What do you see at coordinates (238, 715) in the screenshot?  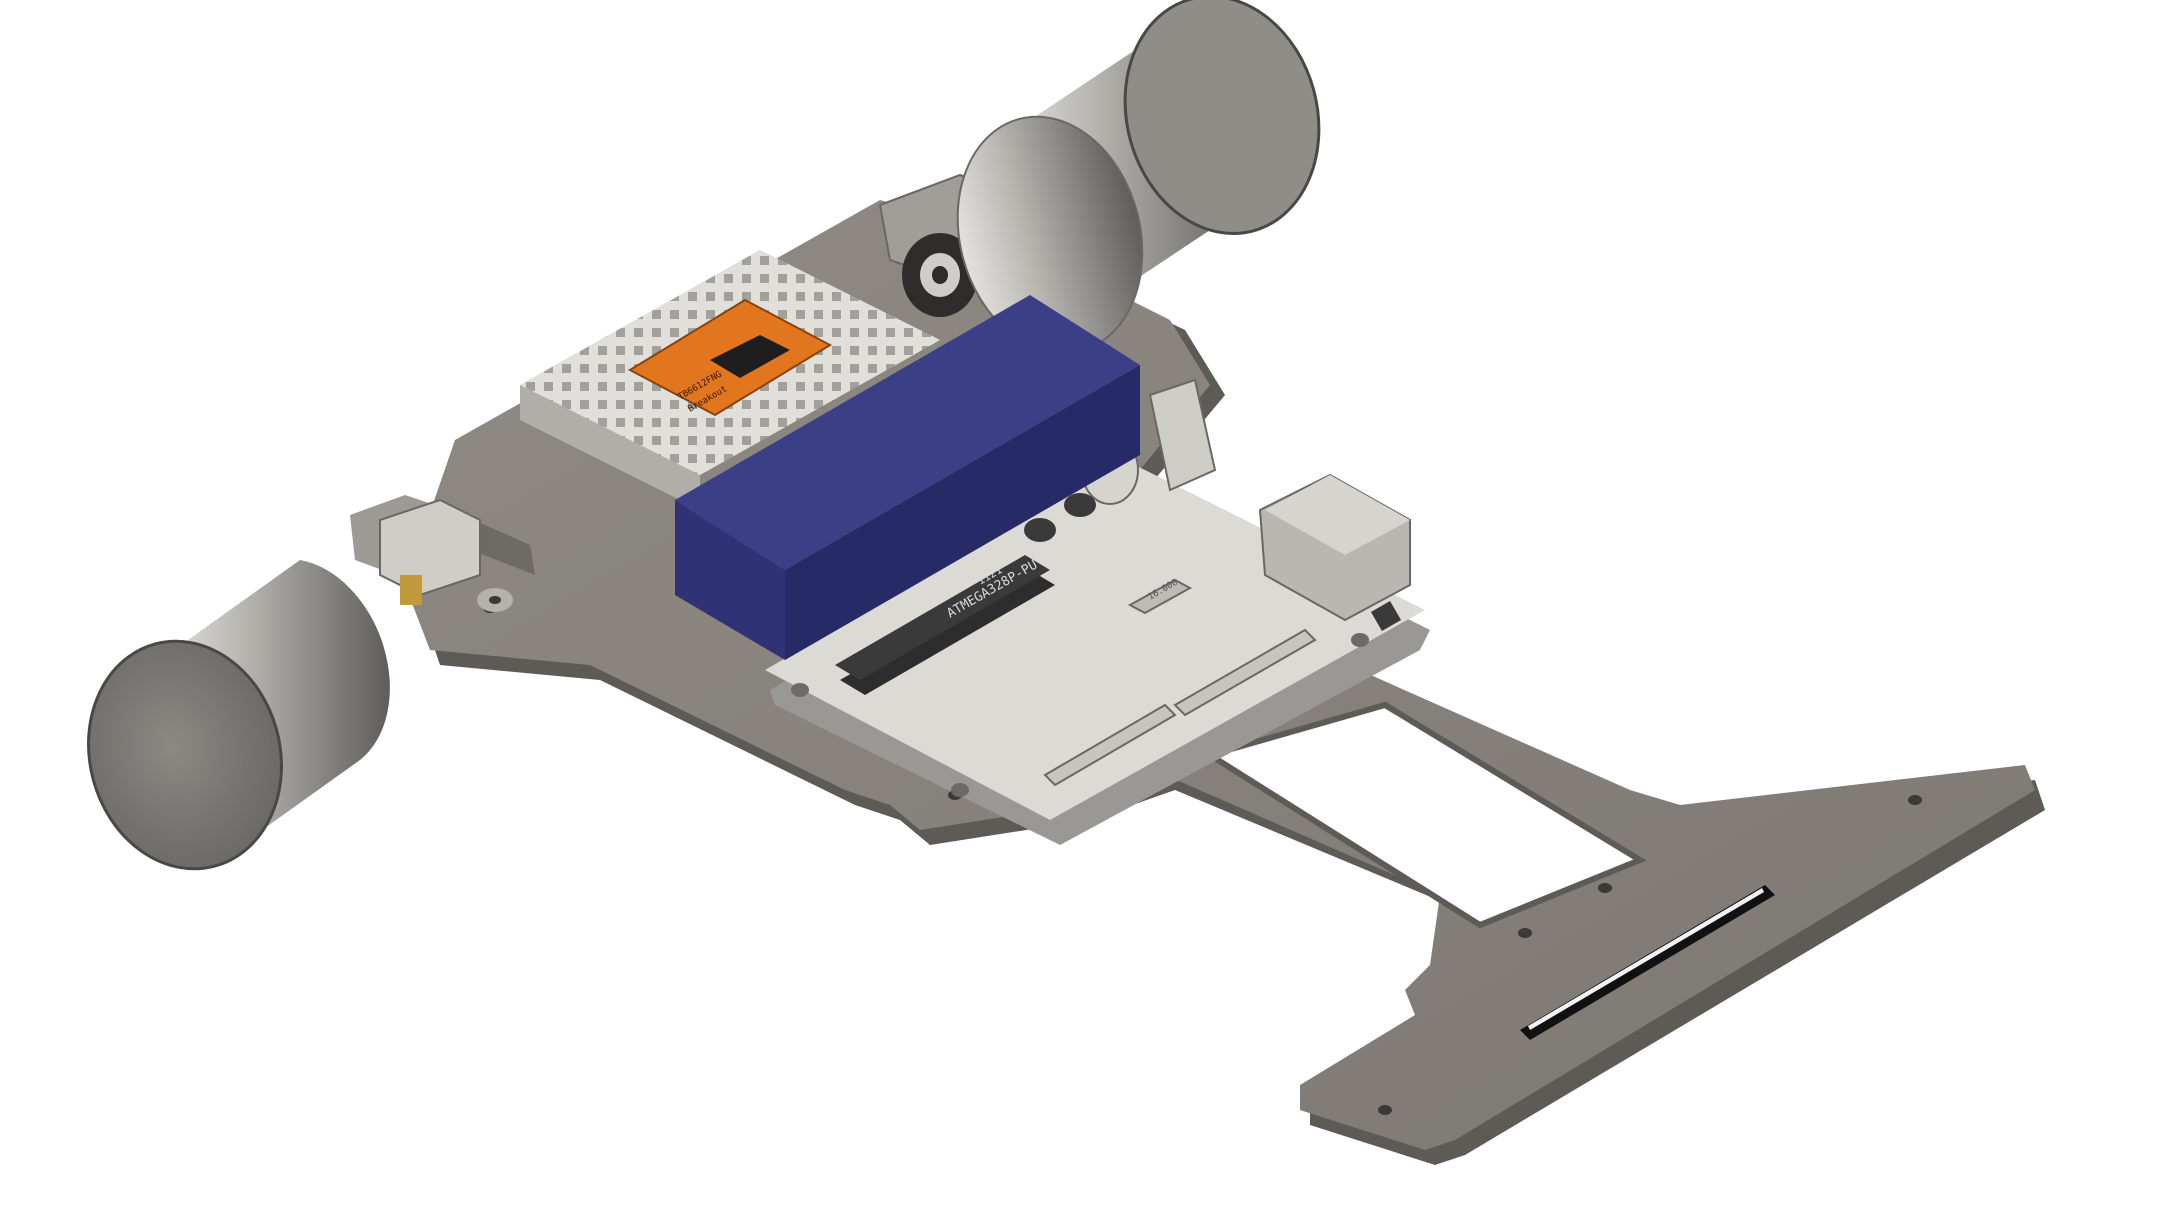 I see `left-wheel` at bounding box center [238, 715].